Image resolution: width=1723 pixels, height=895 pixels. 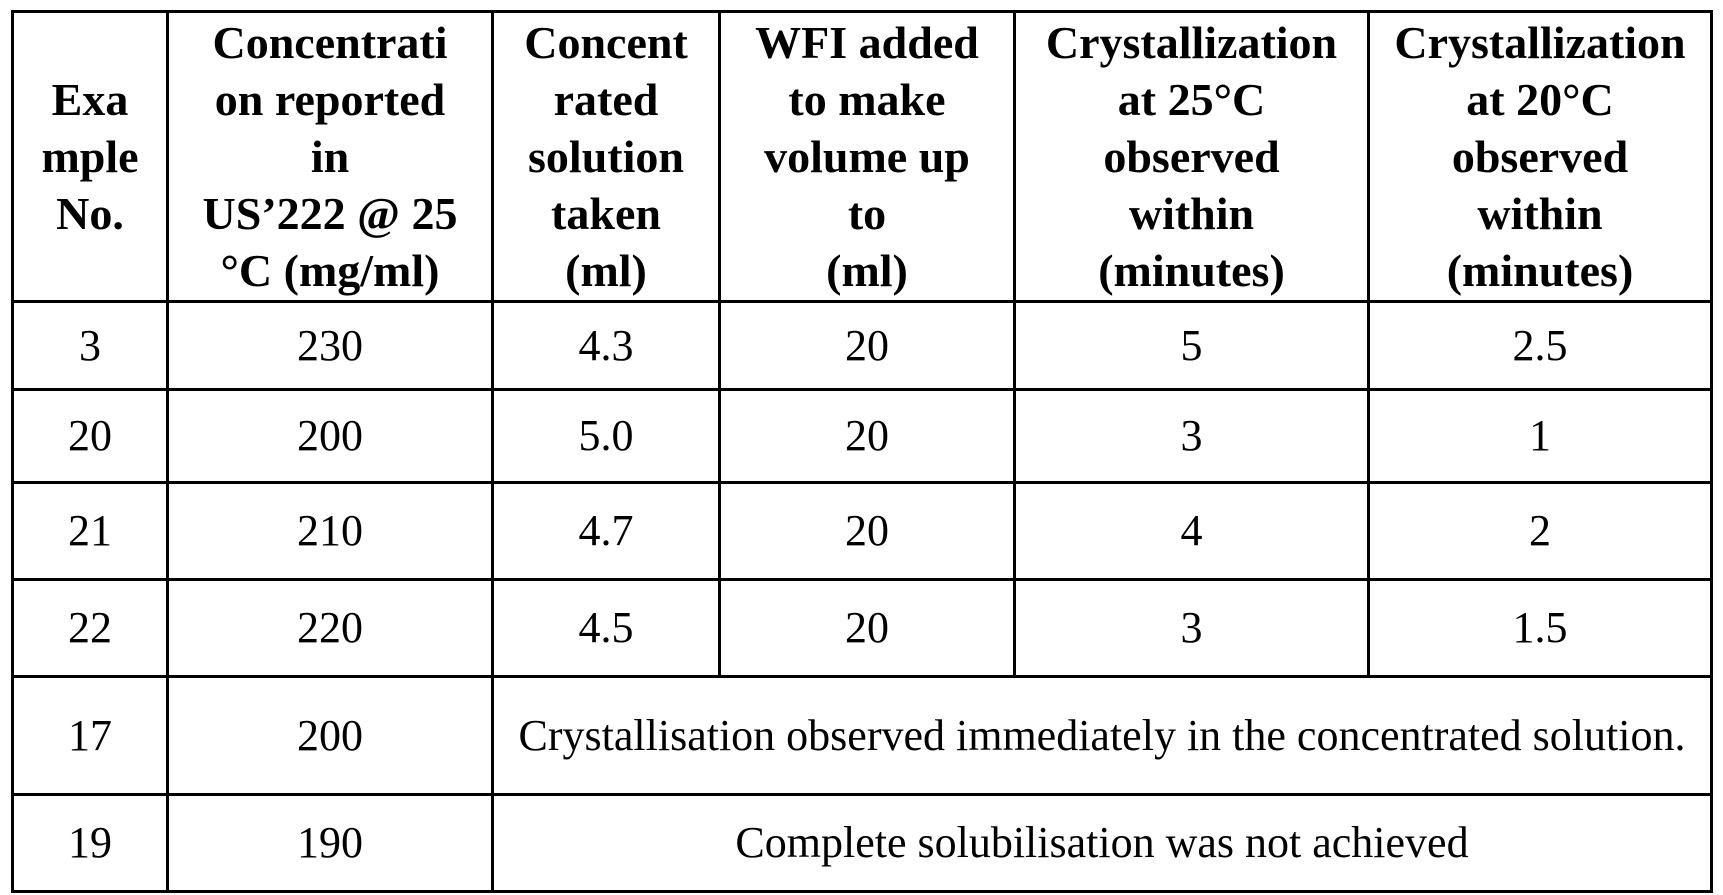 What do you see at coordinates (1192, 531) in the screenshot?
I see `cell-crystallization-25c: 4` at bounding box center [1192, 531].